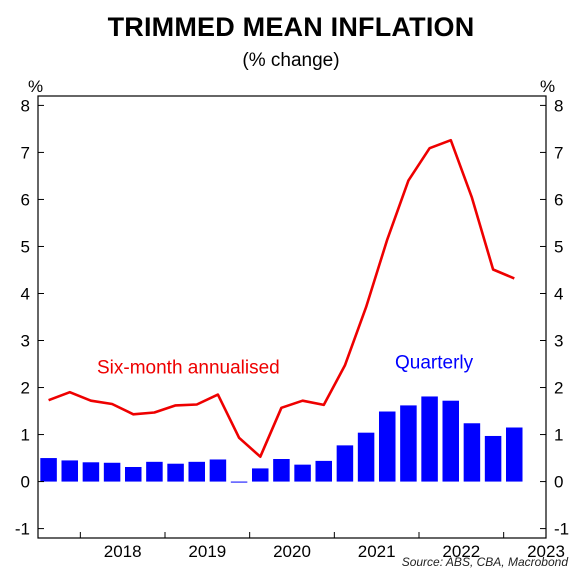  What do you see at coordinates (434, 363) in the screenshot?
I see `annotation-quarterly: Quarterly` at bounding box center [434, 363].